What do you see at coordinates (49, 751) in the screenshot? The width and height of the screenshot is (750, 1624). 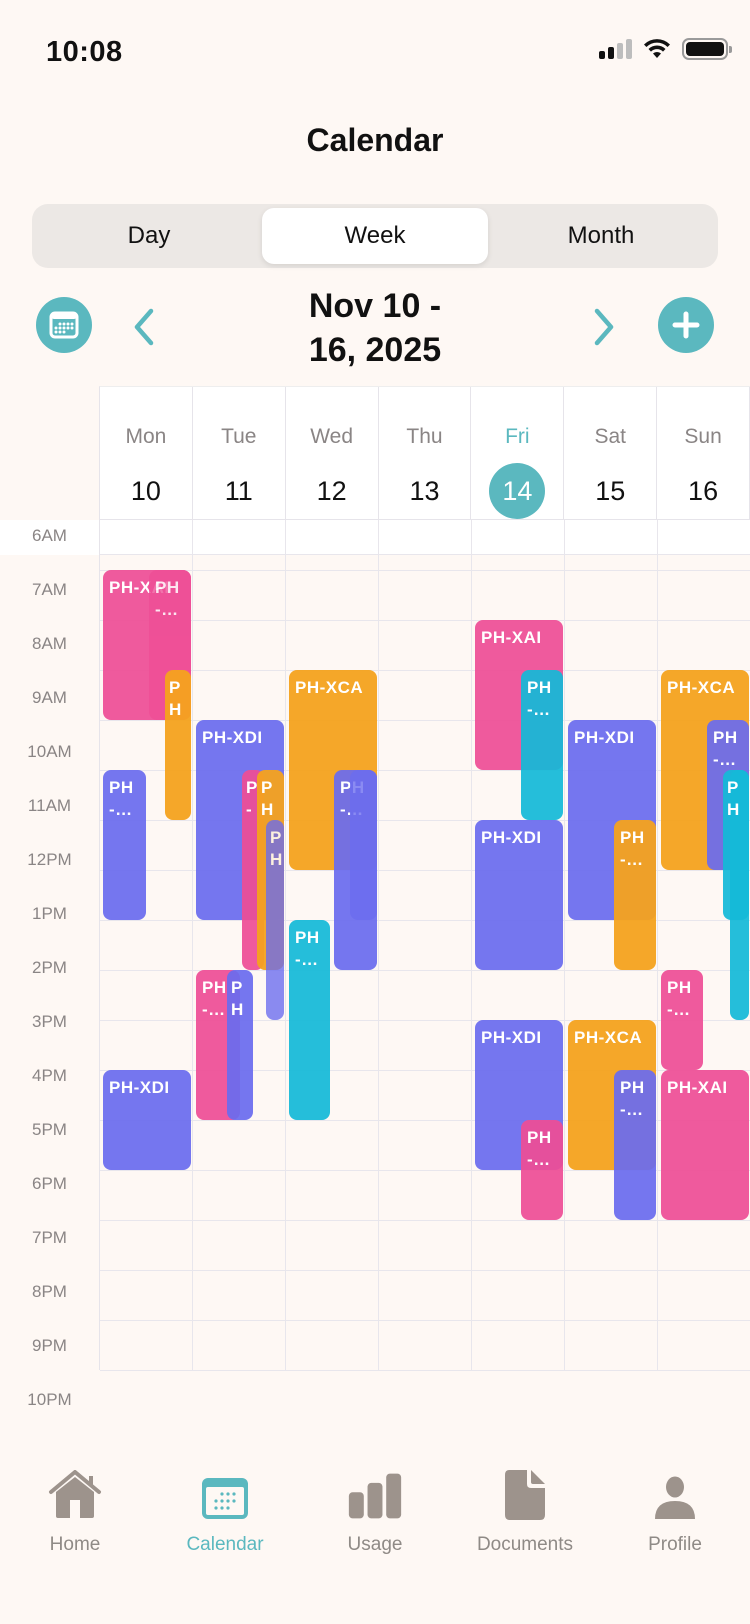 I see `time-label: 10AM` at bounding box center [49, 751].